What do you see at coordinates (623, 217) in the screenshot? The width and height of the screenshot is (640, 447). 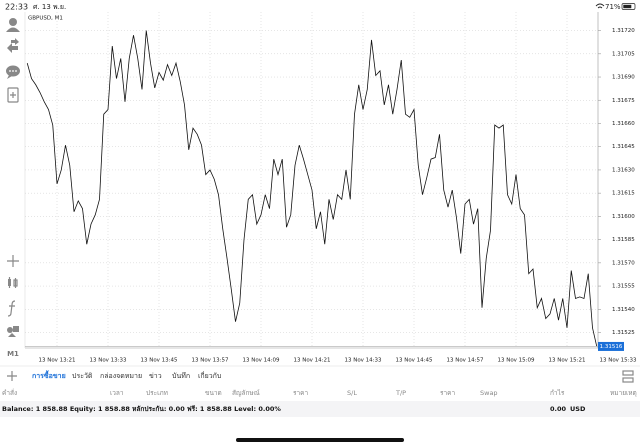 I see `y-tick-label: 1.31600` at bounding box center [623, 217].